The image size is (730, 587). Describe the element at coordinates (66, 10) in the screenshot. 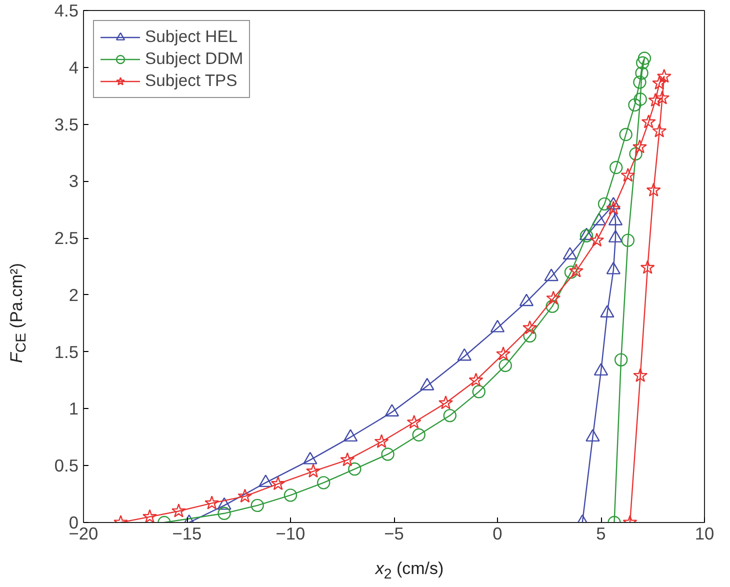

I see `y-tick-label: 4.5` at that location.